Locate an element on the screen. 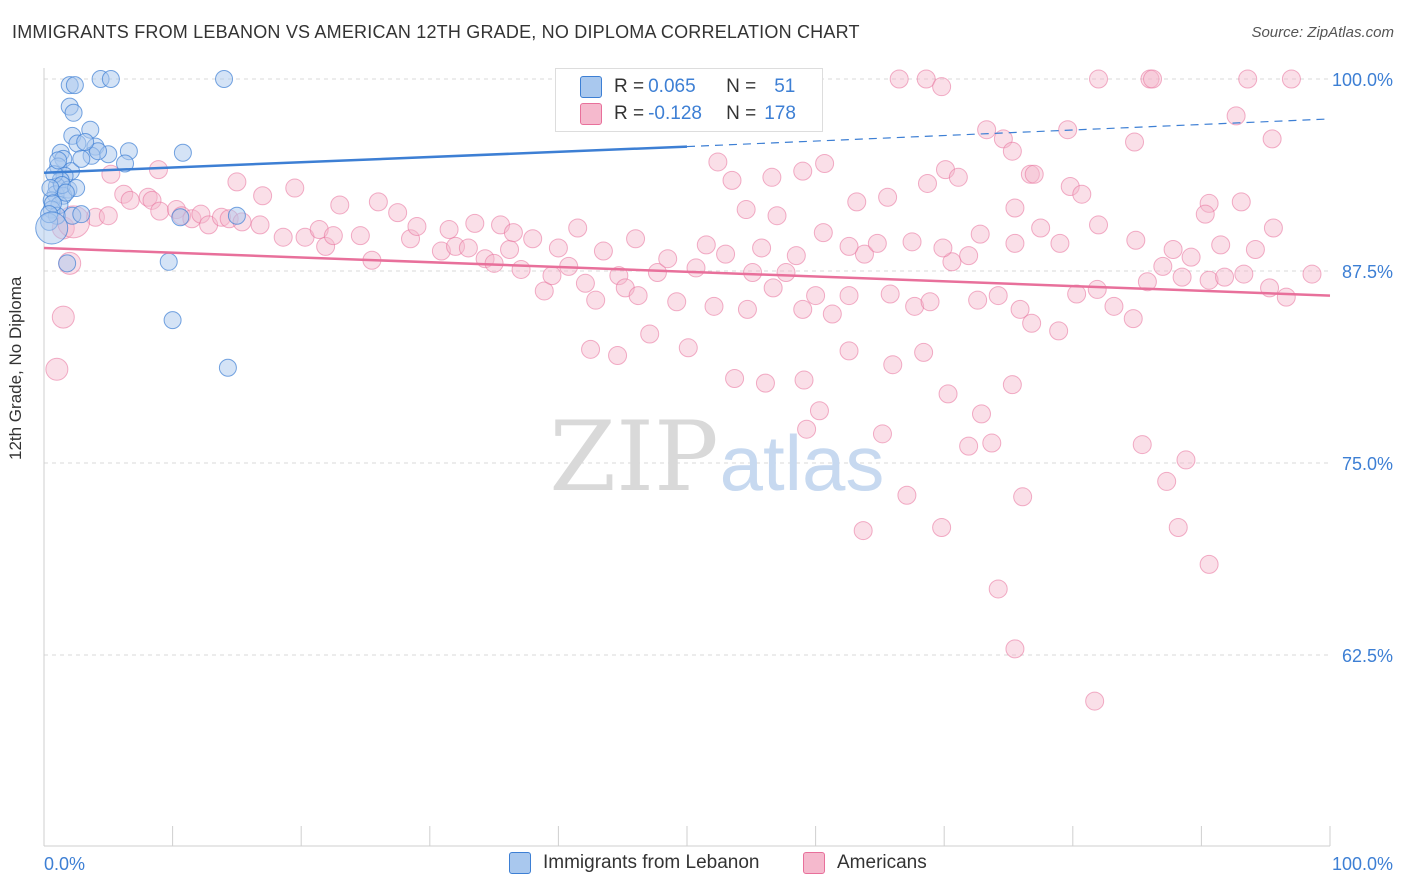  legend-r-value: -0.128 is located at coordinates (675, 113).